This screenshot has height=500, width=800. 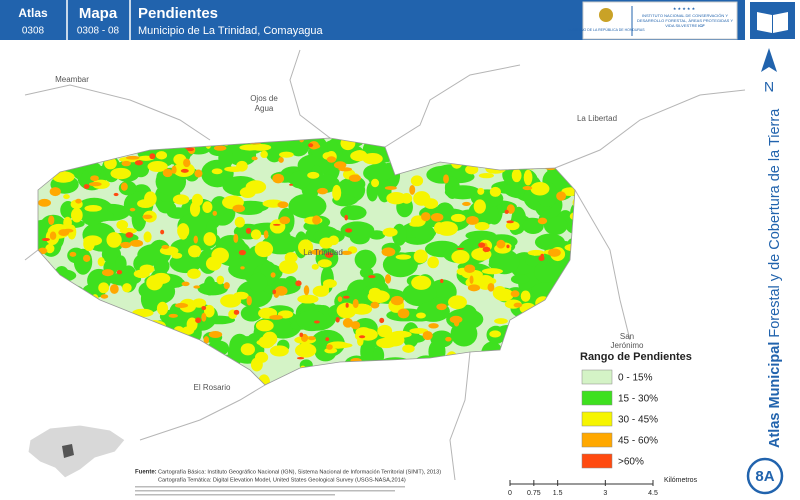 I want to click on place-label: El Rosario, so click(x=212, y=387).